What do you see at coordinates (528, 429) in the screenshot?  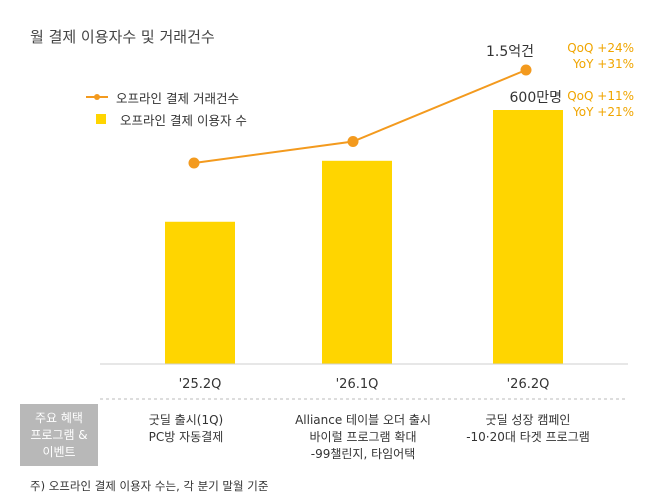 I see `event-26-2q: 굿딜 성장 캠페인 -10·20대 타겟 프로그램` at bounding box center [528, 429].